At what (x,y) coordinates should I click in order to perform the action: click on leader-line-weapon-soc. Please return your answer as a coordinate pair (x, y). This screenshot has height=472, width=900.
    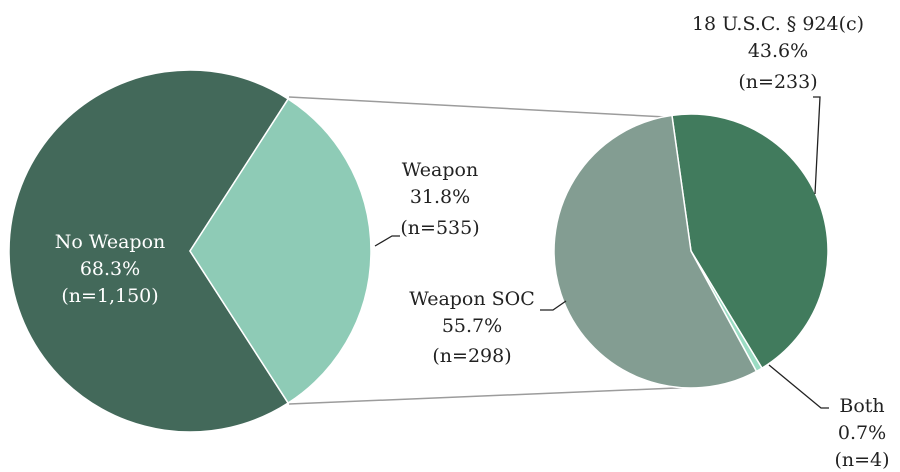
    Looking at the image, I should click on (553, 305).